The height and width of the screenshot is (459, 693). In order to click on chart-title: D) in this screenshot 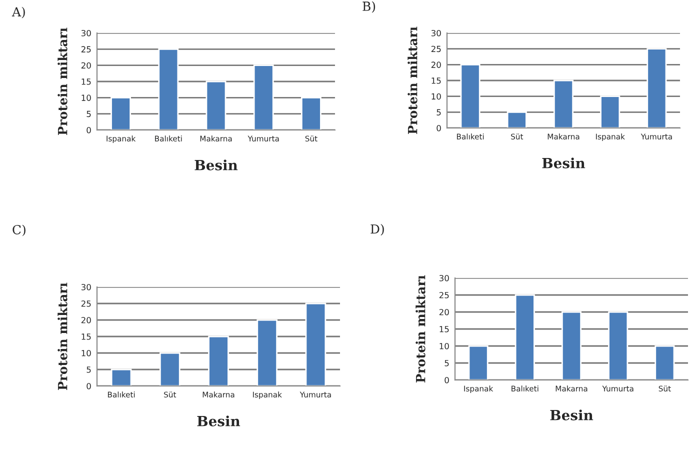, I will do `click(377, 230)`.